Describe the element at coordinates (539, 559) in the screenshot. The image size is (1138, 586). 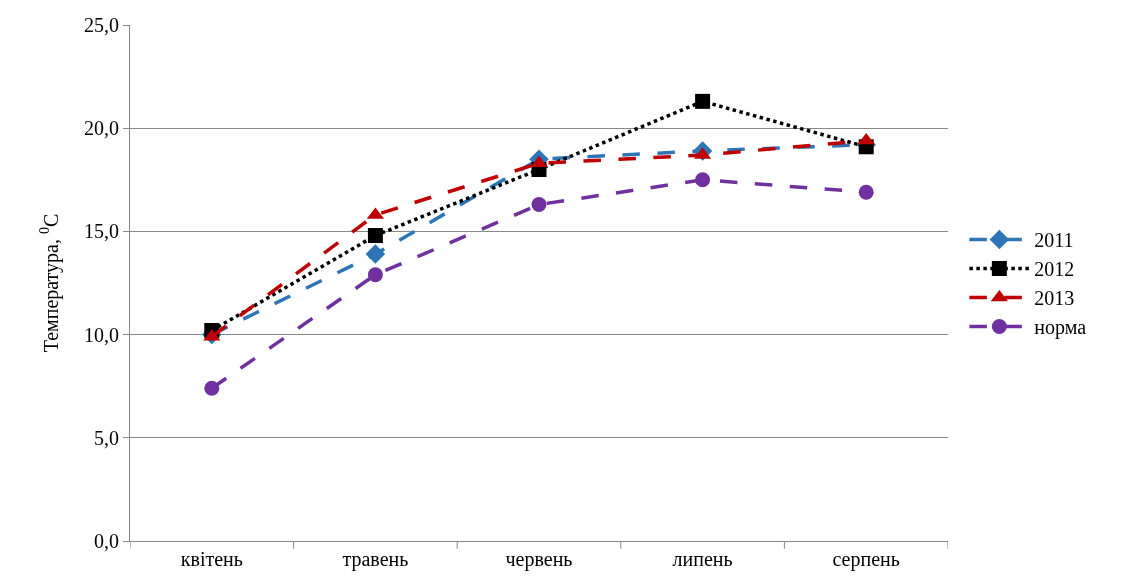
I see `x-tick-label: червень` at that location.